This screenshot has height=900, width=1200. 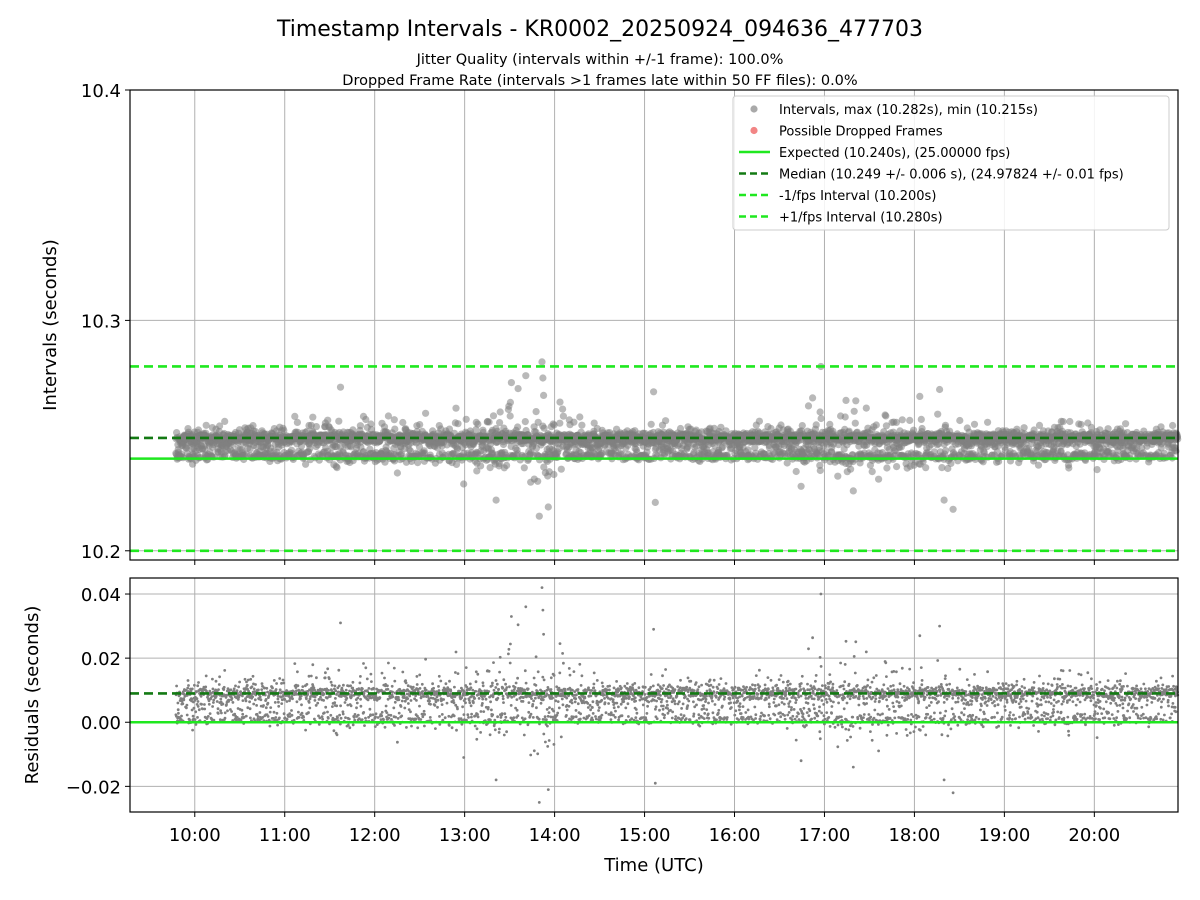 I want to click on intervals-y-ticks: 10.210.310.4, so click(x=105, y=322).